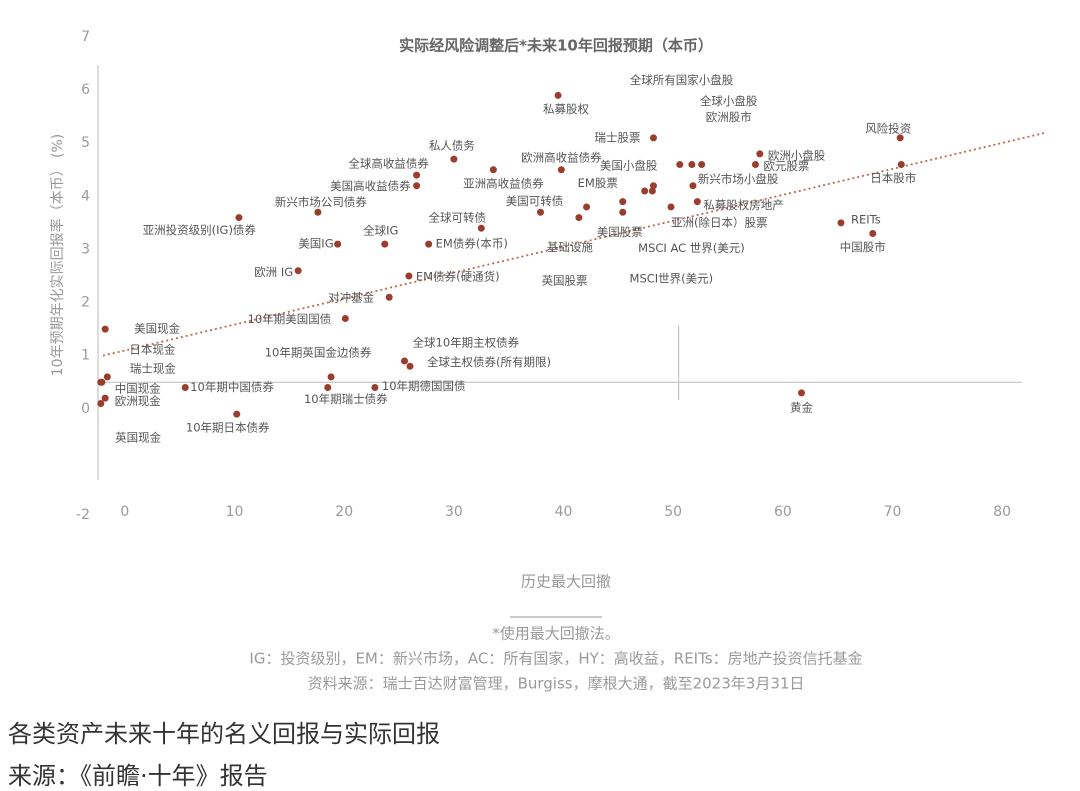 This screenshot has height=791, width=1080. I want to click on y-tick-label: 3, so click(85, 249).